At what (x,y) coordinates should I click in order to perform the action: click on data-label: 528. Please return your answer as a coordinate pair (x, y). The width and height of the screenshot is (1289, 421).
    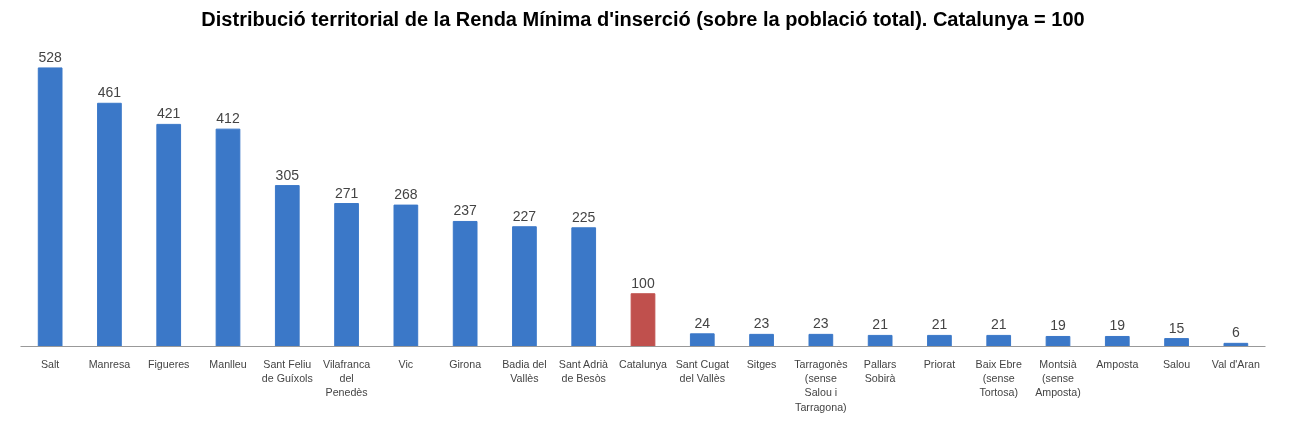
    Looking at the image, I should click on (50, 56).